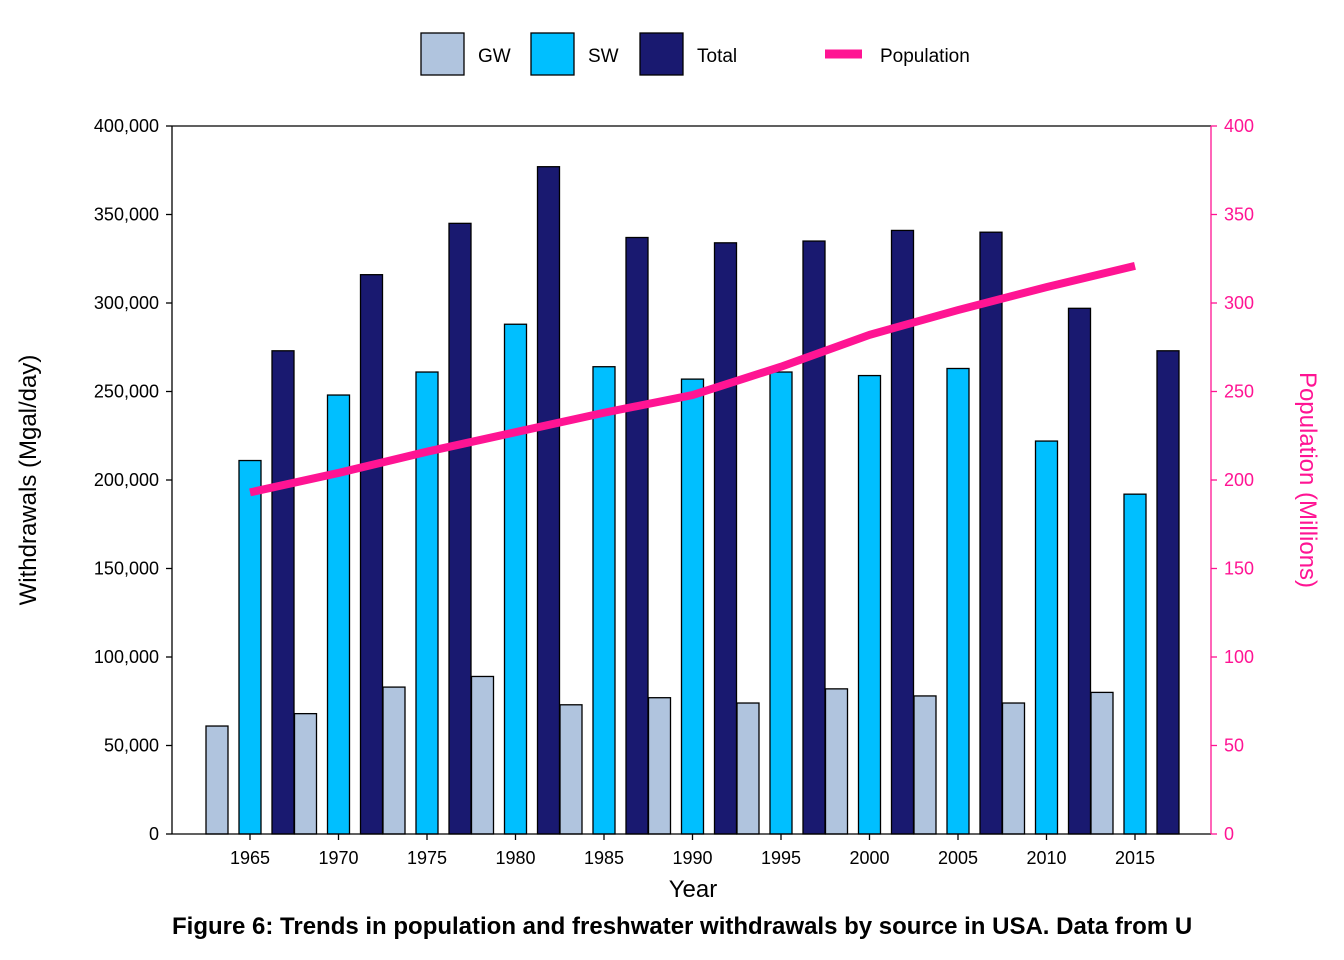 This screenshot has width=1344, height=960. What do you see at coordinates (748, 768) in the screenshot?
I see `bar-gw-1995` at bounding box center [748, 768].